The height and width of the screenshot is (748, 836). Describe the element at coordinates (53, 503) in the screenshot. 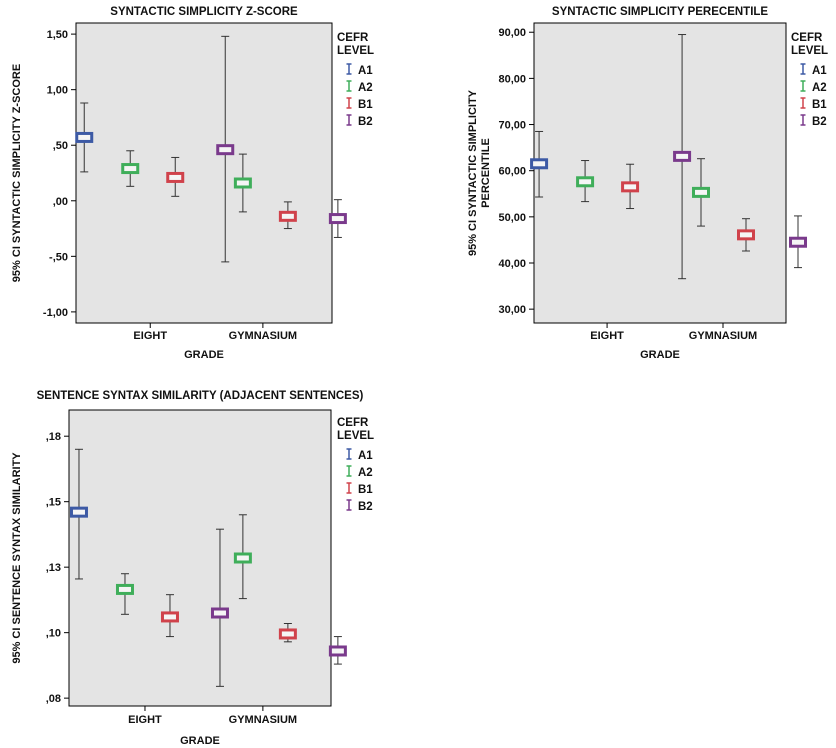

I see `y-tick-label: ,15` at that location.